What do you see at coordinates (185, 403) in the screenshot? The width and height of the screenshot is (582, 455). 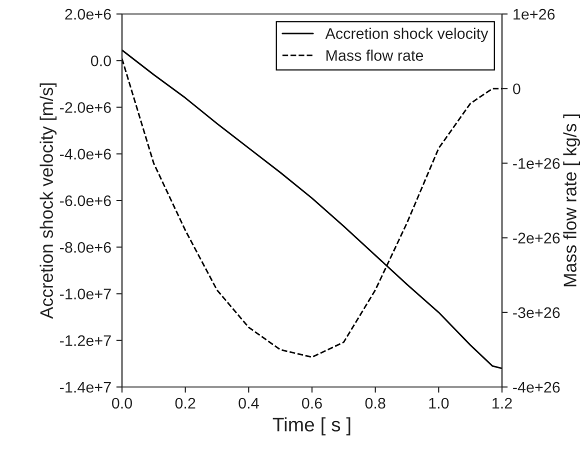 I see `x-tick-label: 0.2` at bounding box center [185, 403].